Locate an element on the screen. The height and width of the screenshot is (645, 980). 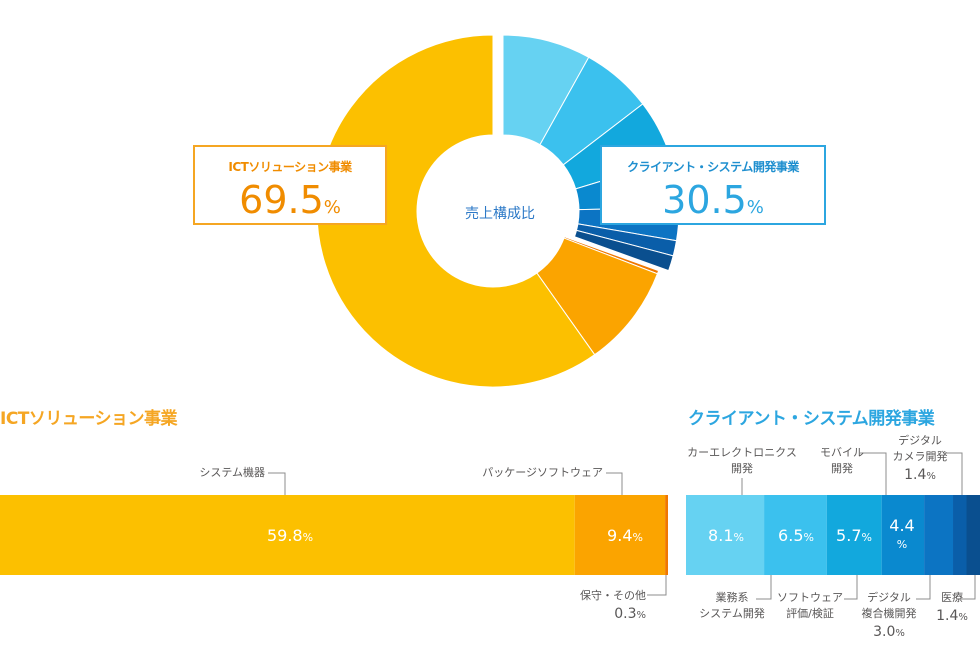
ict-callout-percent: 69.5% is located at coordinates (290, 200).